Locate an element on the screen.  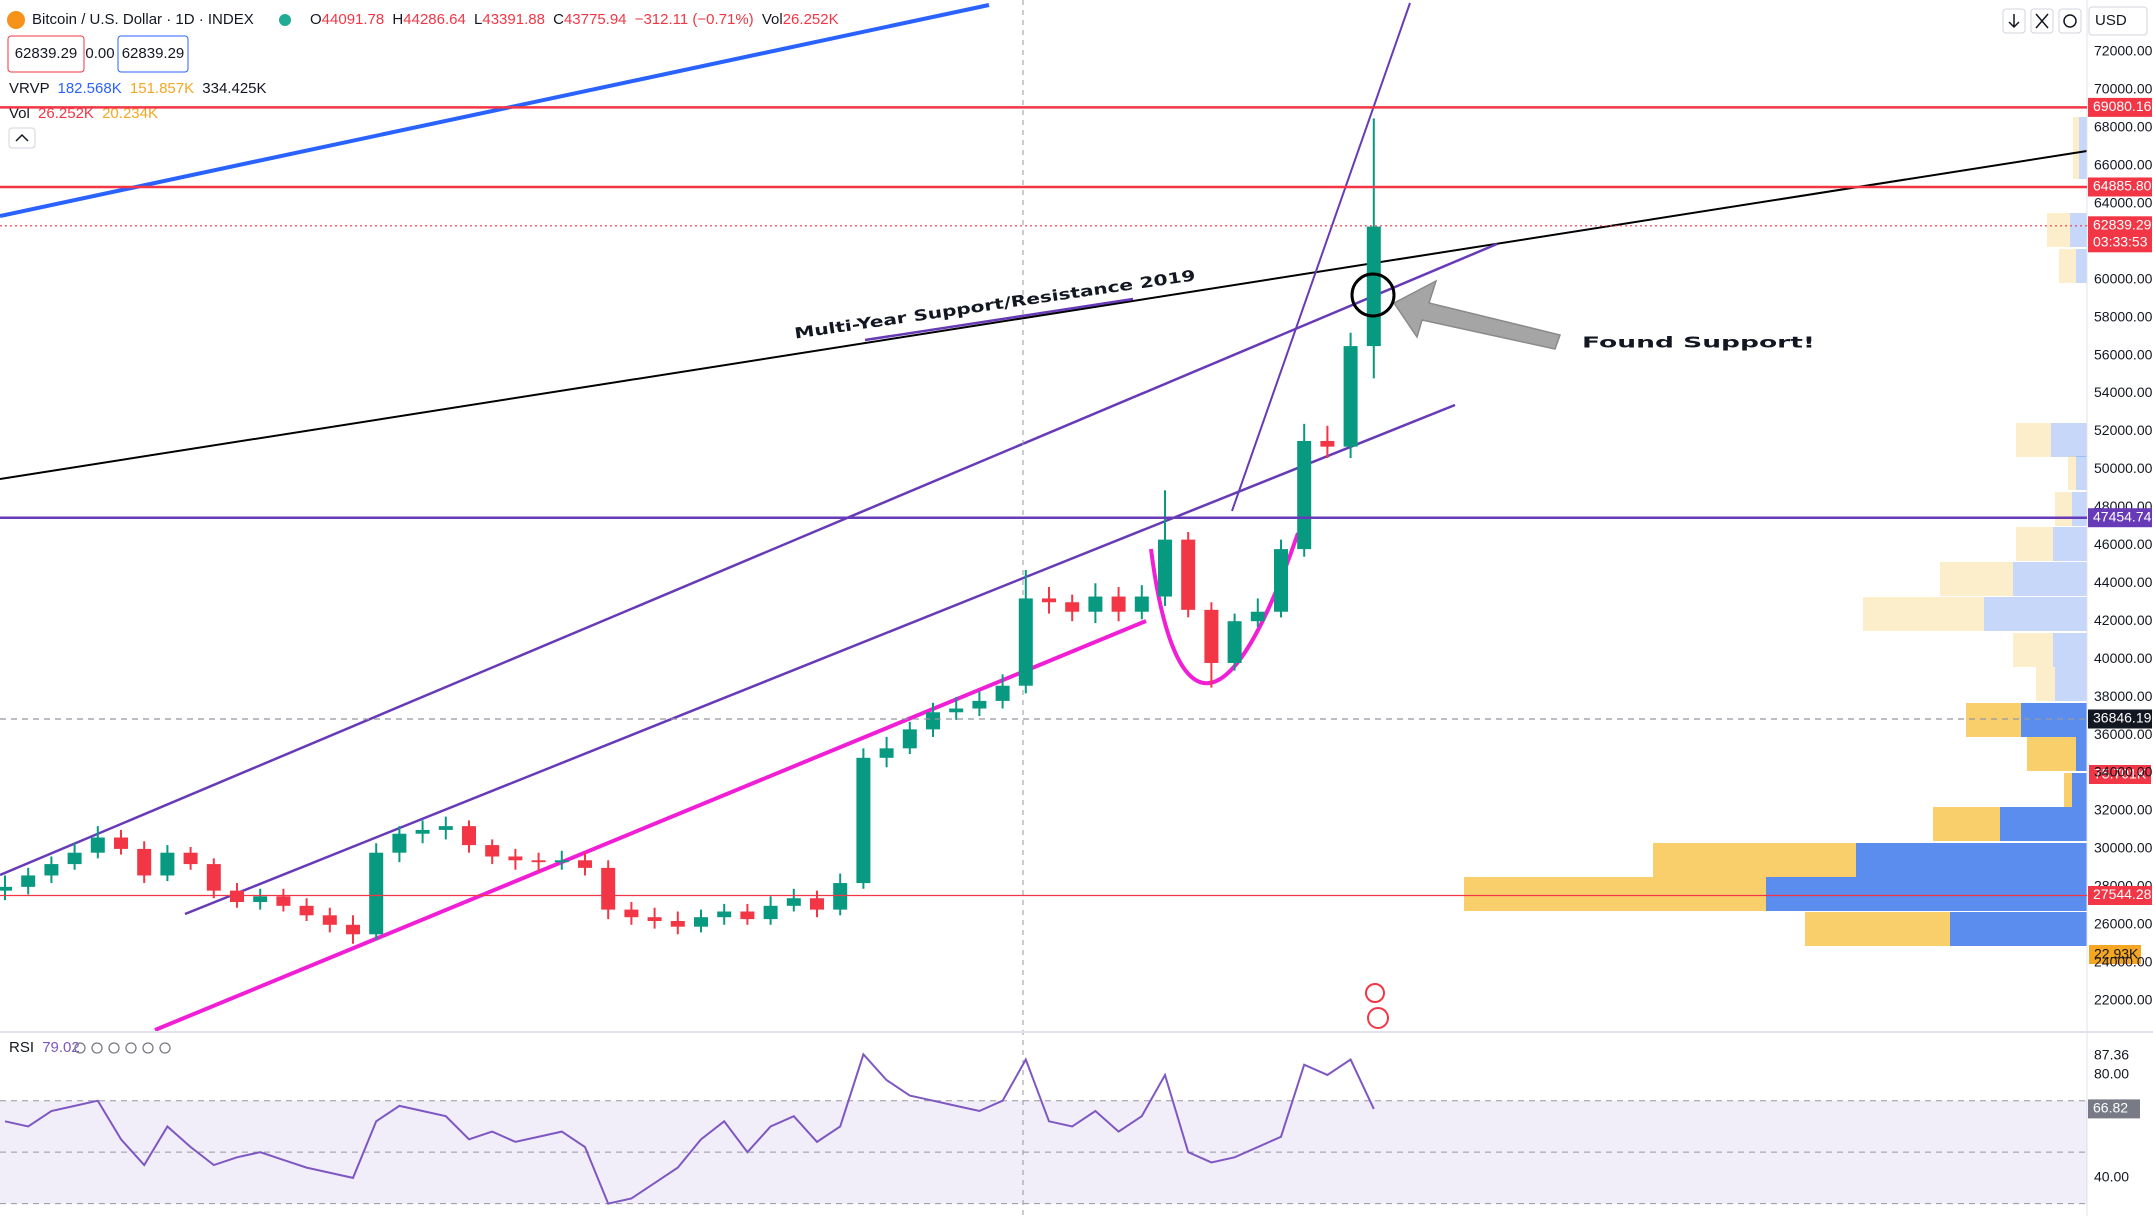
y-tick-label: 32000.00 is located at coordinates (2123, 810).